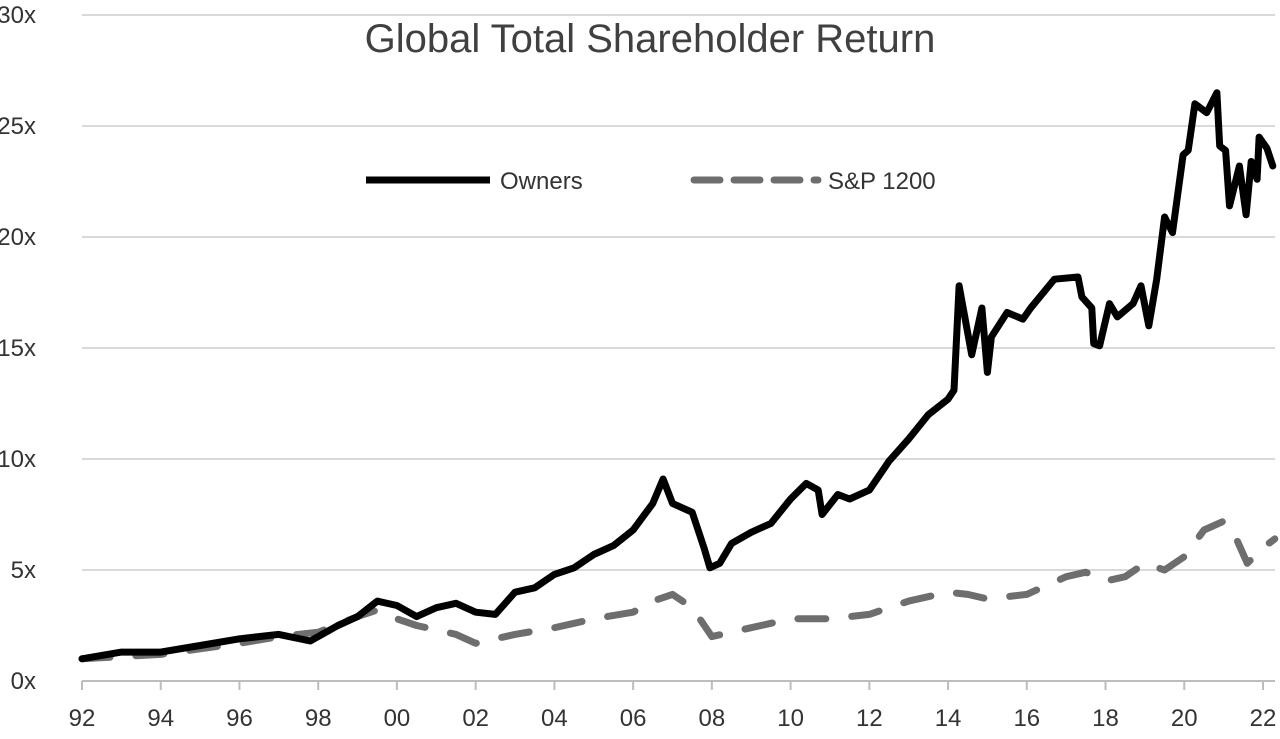 This screenshot has width=1280, height=739. What do you see at coordinates (18, 237) in the screenshot?
I see `y-tick-label: 20x` at bounding box center [18, 237].